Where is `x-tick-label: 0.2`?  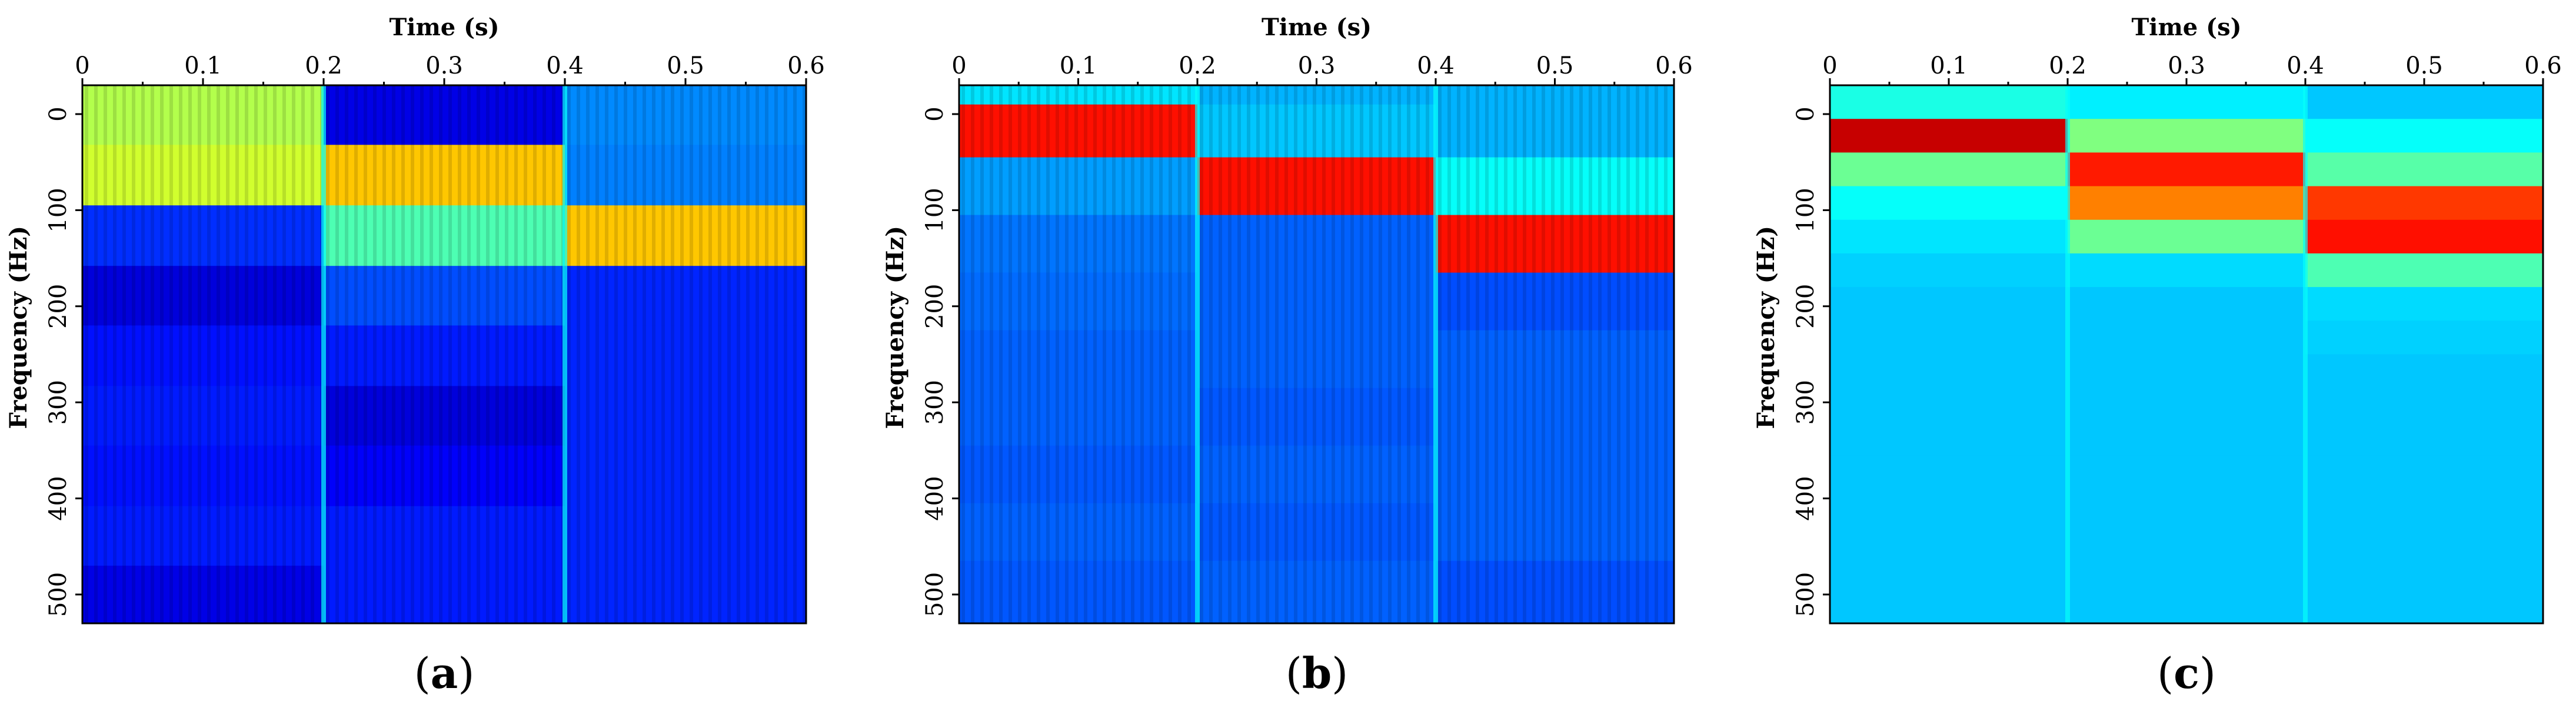 x-tick-label: 0.2 is located at coordinates (323, 65).